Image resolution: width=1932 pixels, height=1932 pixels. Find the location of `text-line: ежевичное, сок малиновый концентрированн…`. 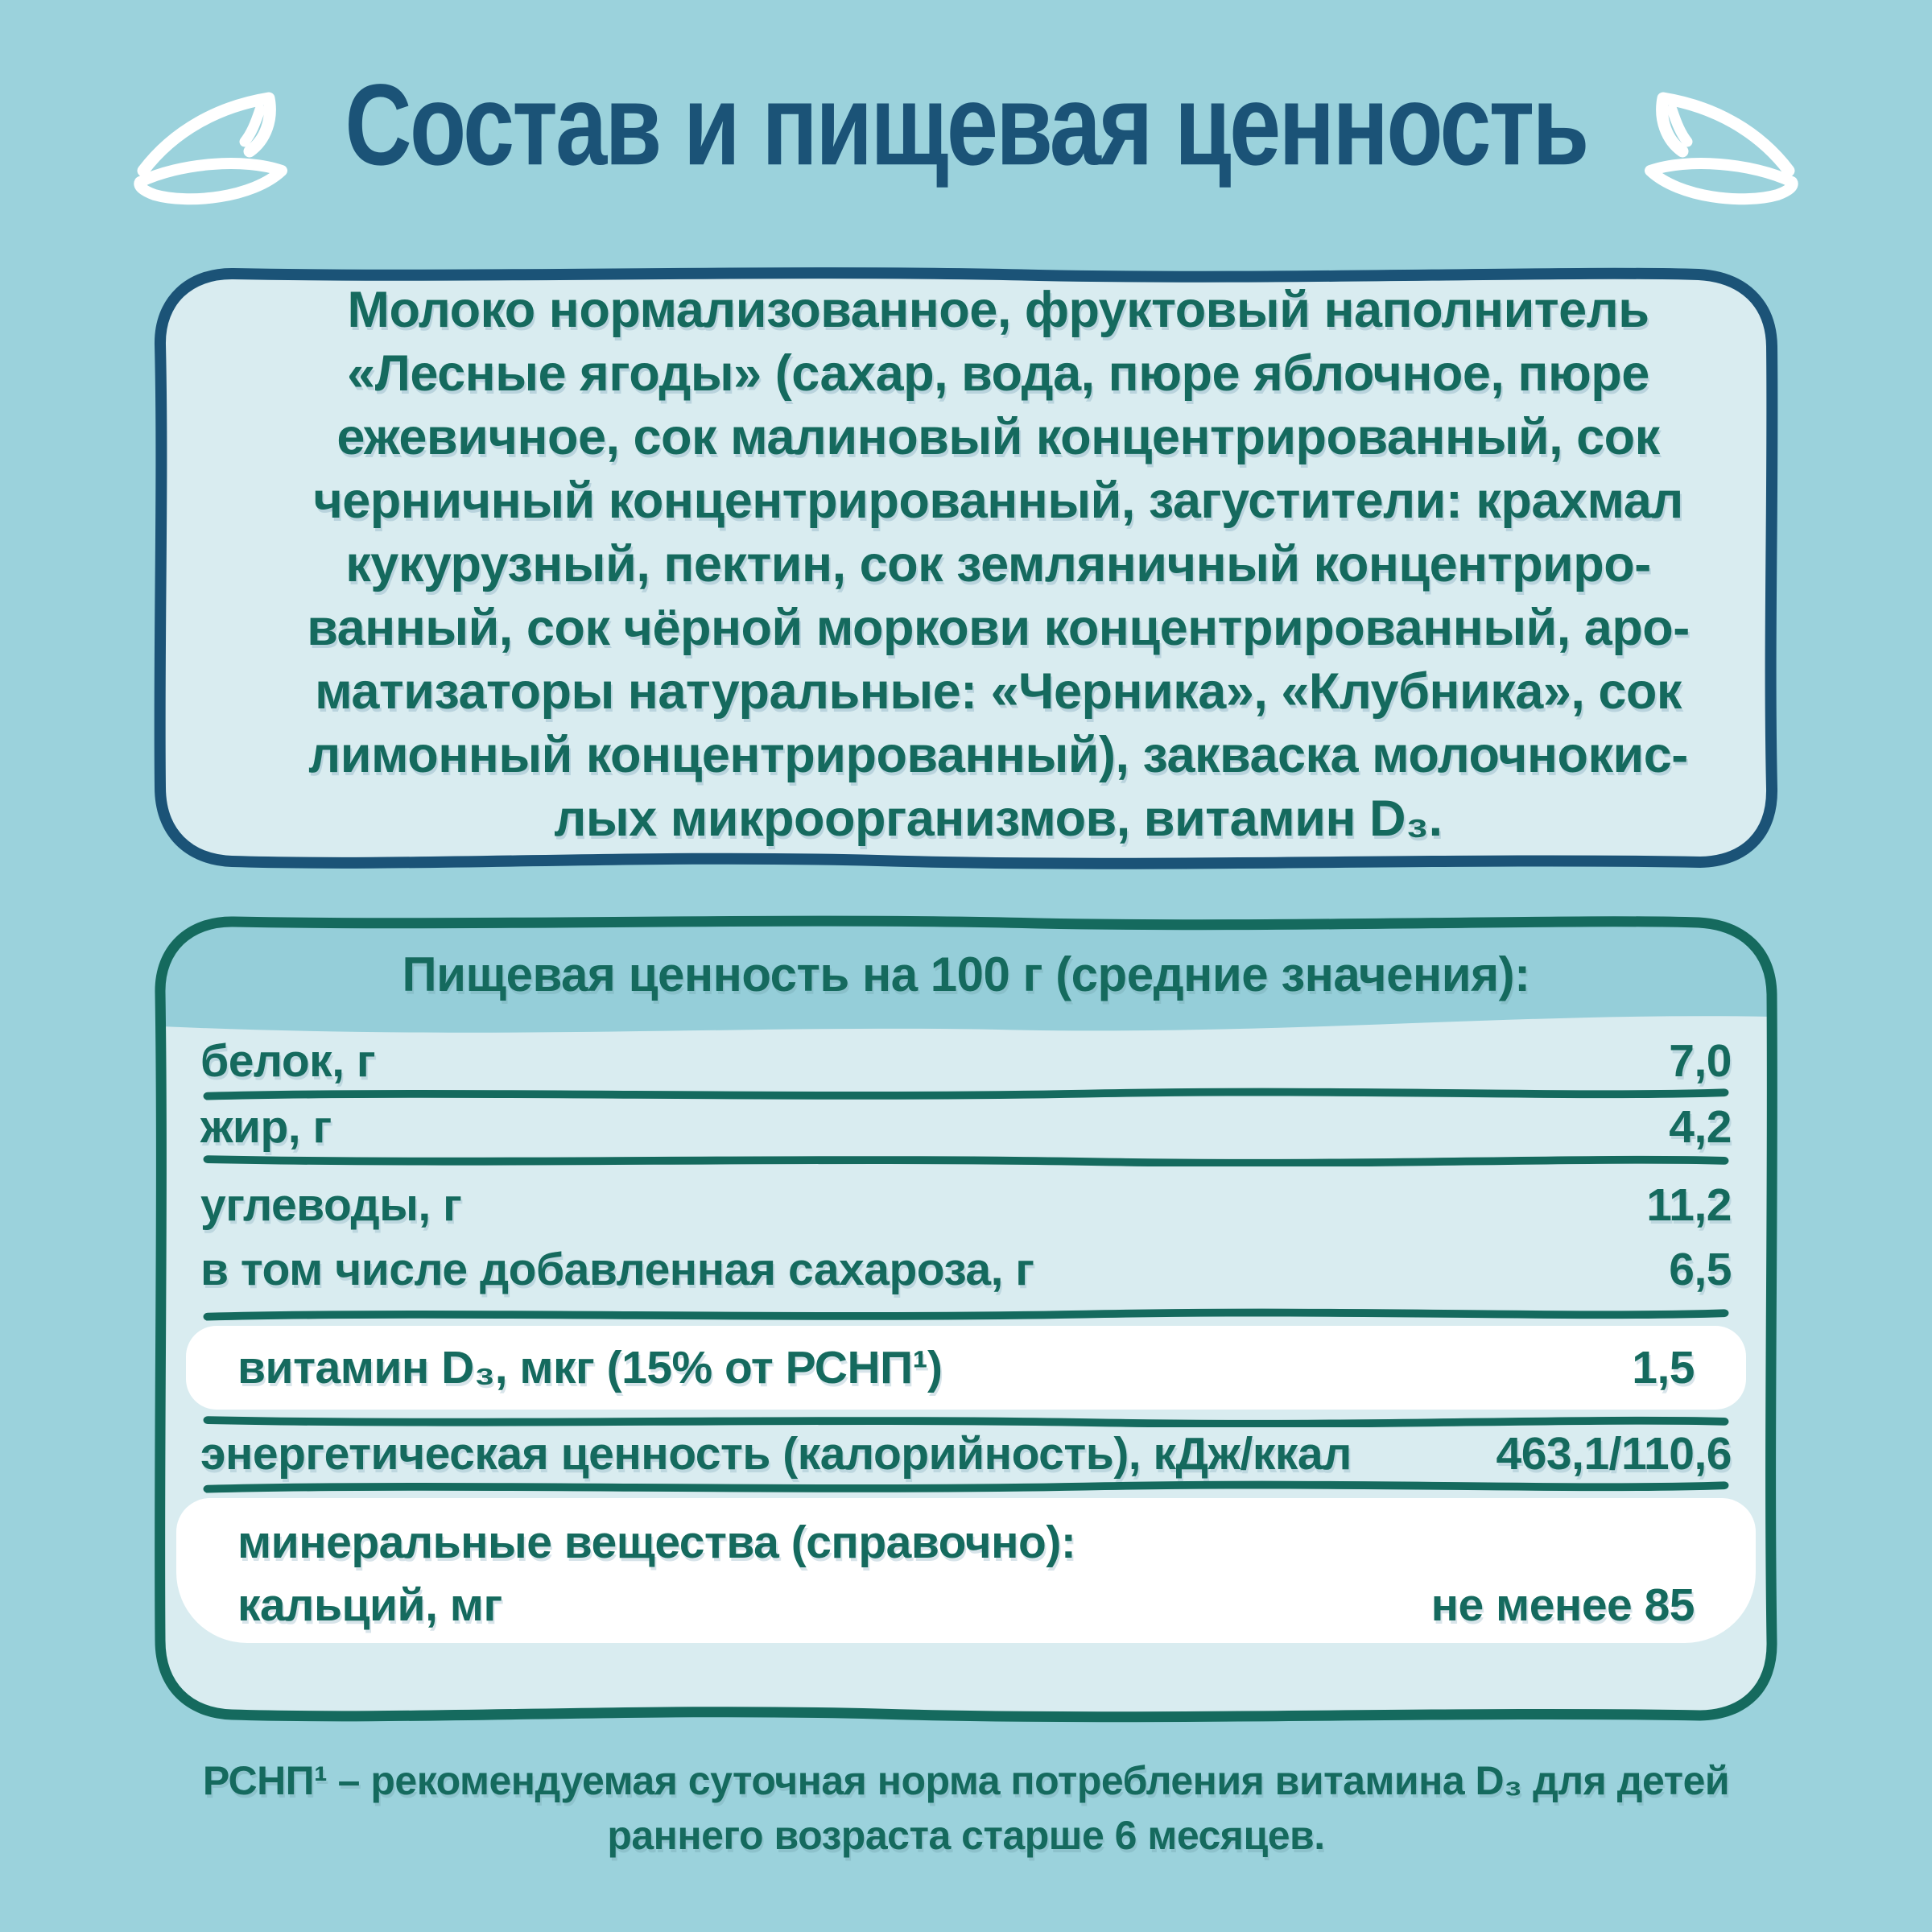

text-line: ежевичное, сок малиновый концентрированн… is located at coordinates (998, 437).